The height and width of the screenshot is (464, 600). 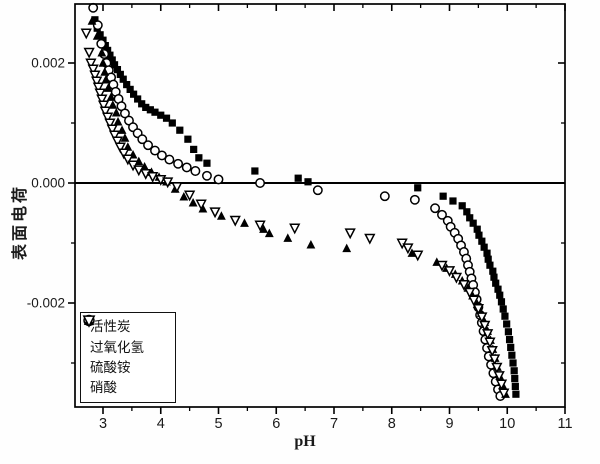 What do you see at coordinates (276, 424) in the screenshot?
I see `x-tick-label: 6` at bounding box center [276, 424].